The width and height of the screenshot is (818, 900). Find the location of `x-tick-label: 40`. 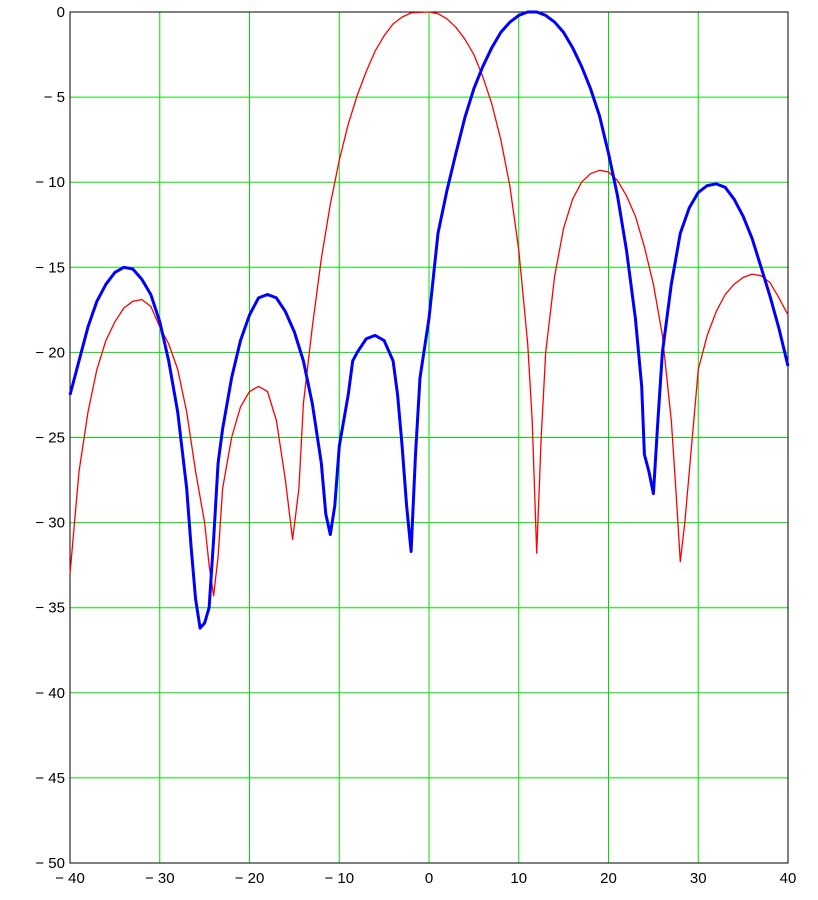

x-tick-label: 40 is located at coordinates (788, 878).